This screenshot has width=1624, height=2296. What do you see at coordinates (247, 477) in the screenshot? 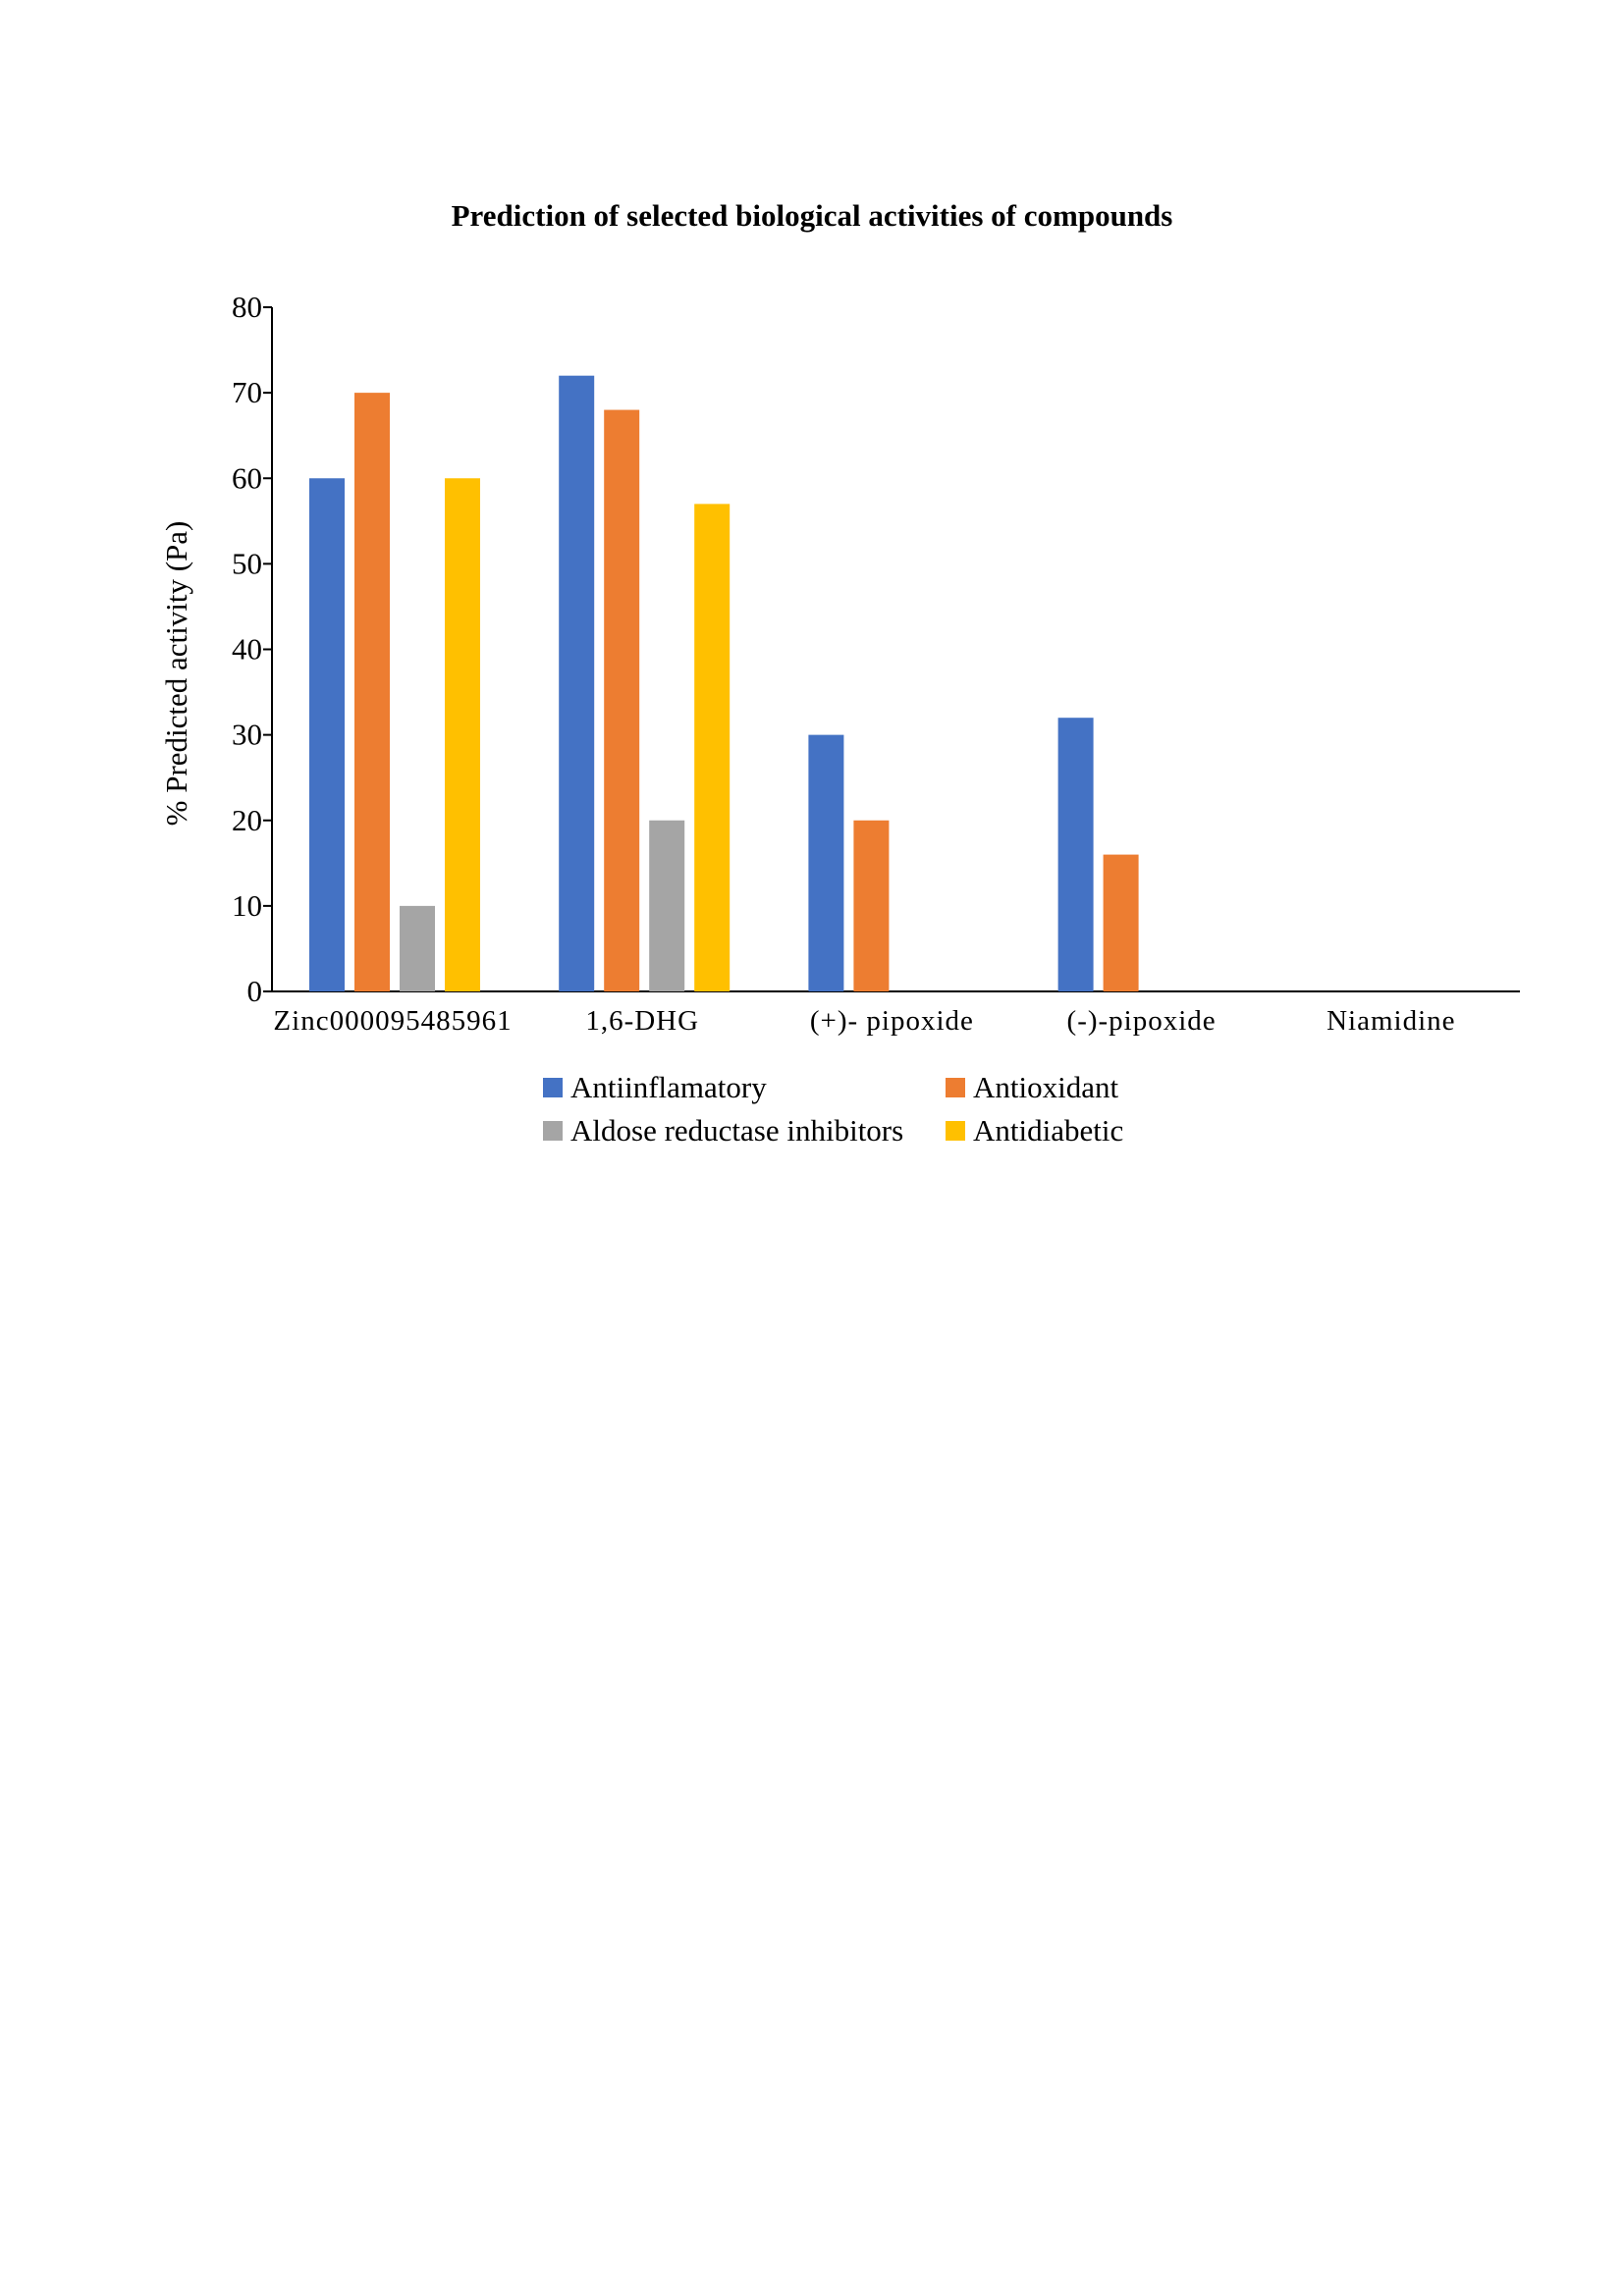
I see `y-tick-label: 60` at bounding box center [247, 477].